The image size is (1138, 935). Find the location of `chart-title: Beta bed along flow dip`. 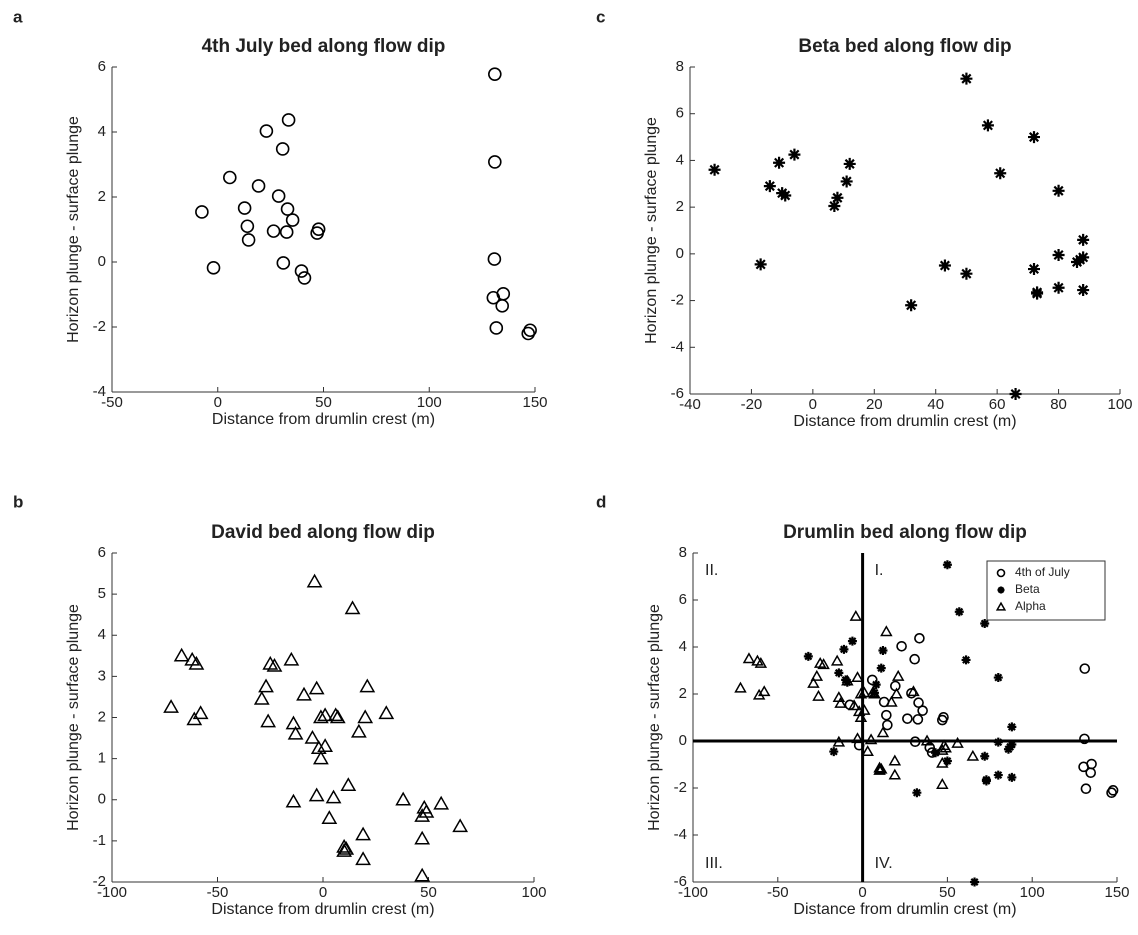

chart-title: Beta bed along flow dip is located at coordinates (904, 46).